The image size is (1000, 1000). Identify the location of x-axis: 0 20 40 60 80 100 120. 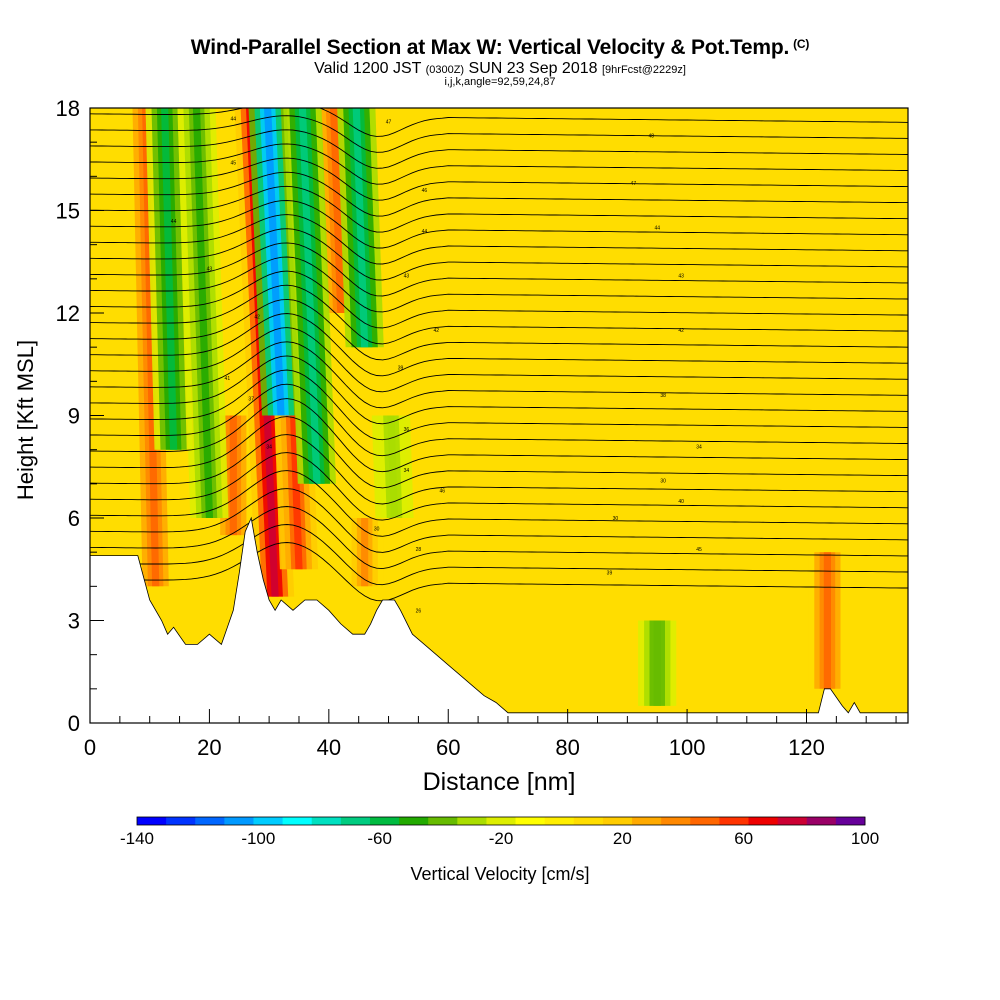
(490, 734).